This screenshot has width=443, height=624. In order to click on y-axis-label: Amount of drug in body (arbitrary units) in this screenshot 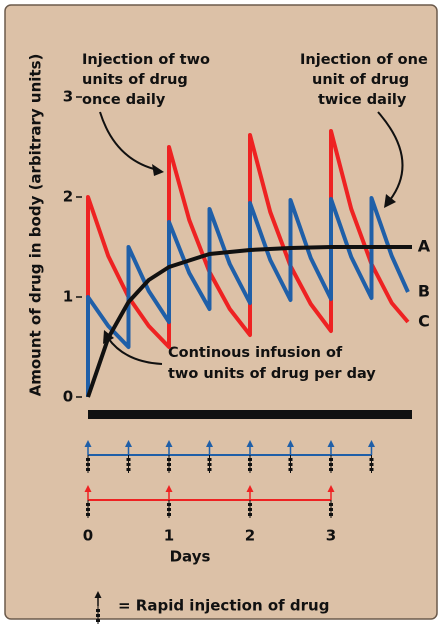, I will do `click(36, 225)`.